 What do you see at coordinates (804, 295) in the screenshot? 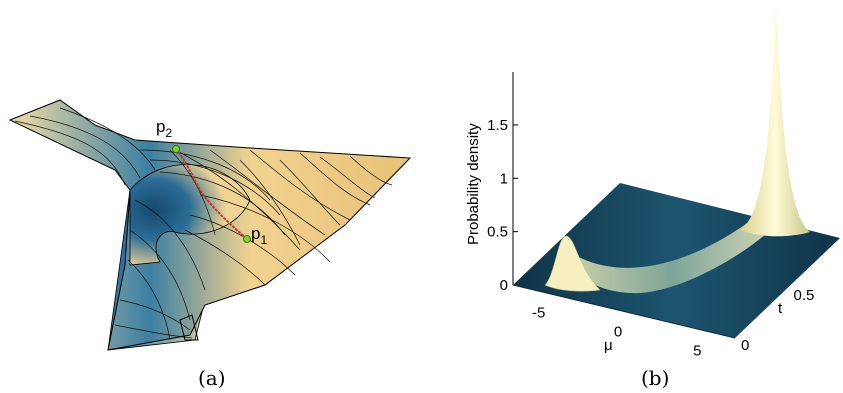
I see `t-tick-label: 0.5` at bounding box center [804, 295].